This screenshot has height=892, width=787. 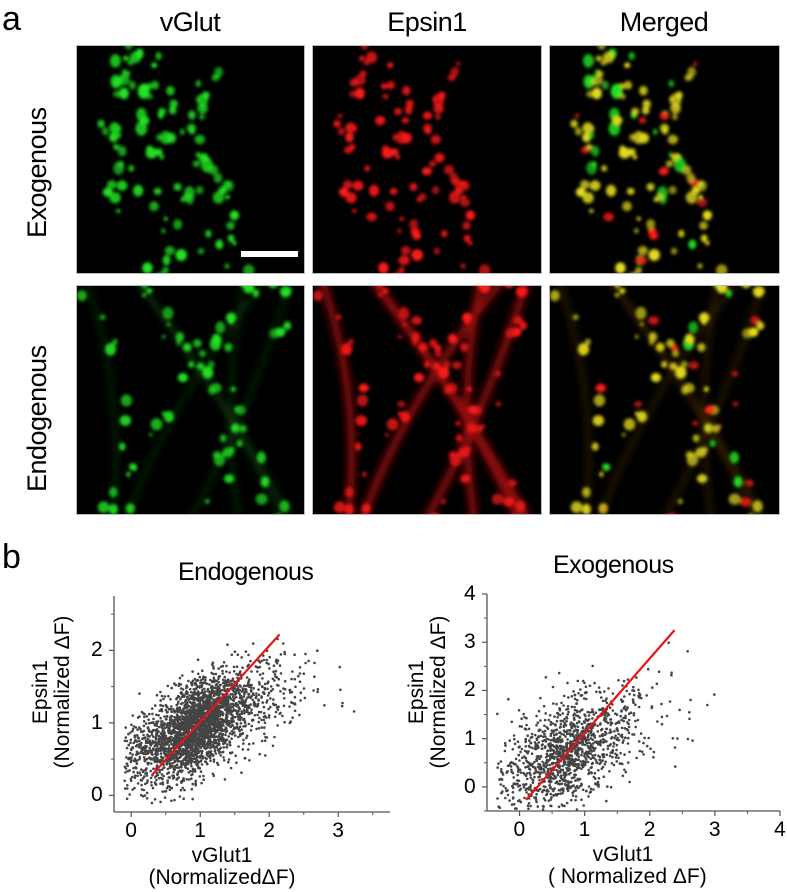 I want to click on scatter-plot-exogenous, so click(x=631, y=704).